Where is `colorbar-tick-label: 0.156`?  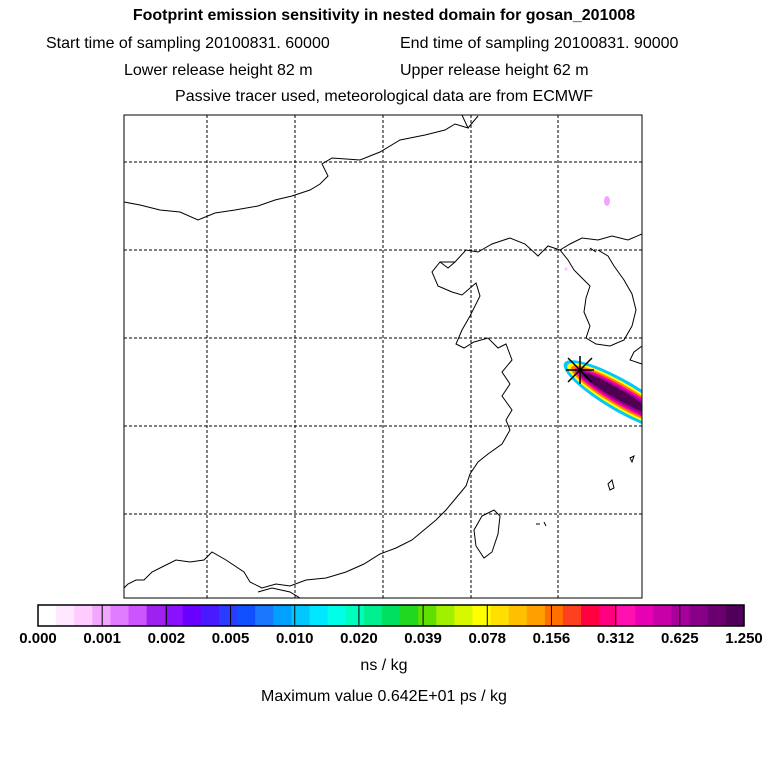 colorbar-tick-label: 0.156 is located at coordinates (551, 638).